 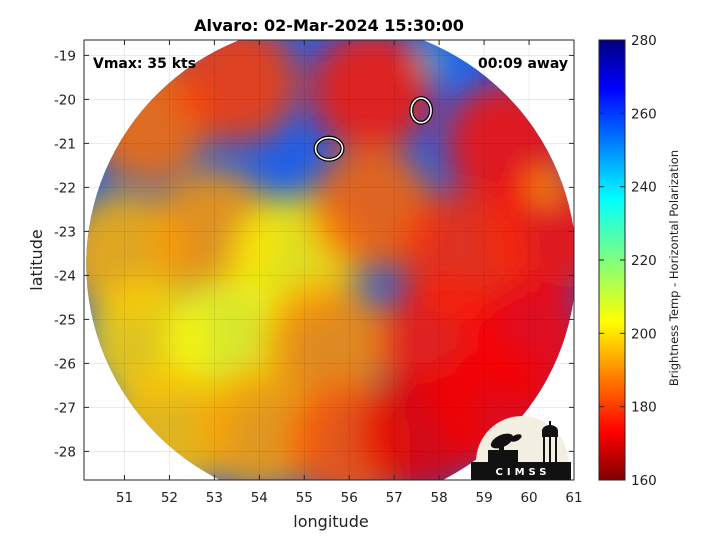 What do you see at coordinates (644, 481) in the screenshot?
I see `colorbar-tick-label: 160` at bounding box center [644, 481].